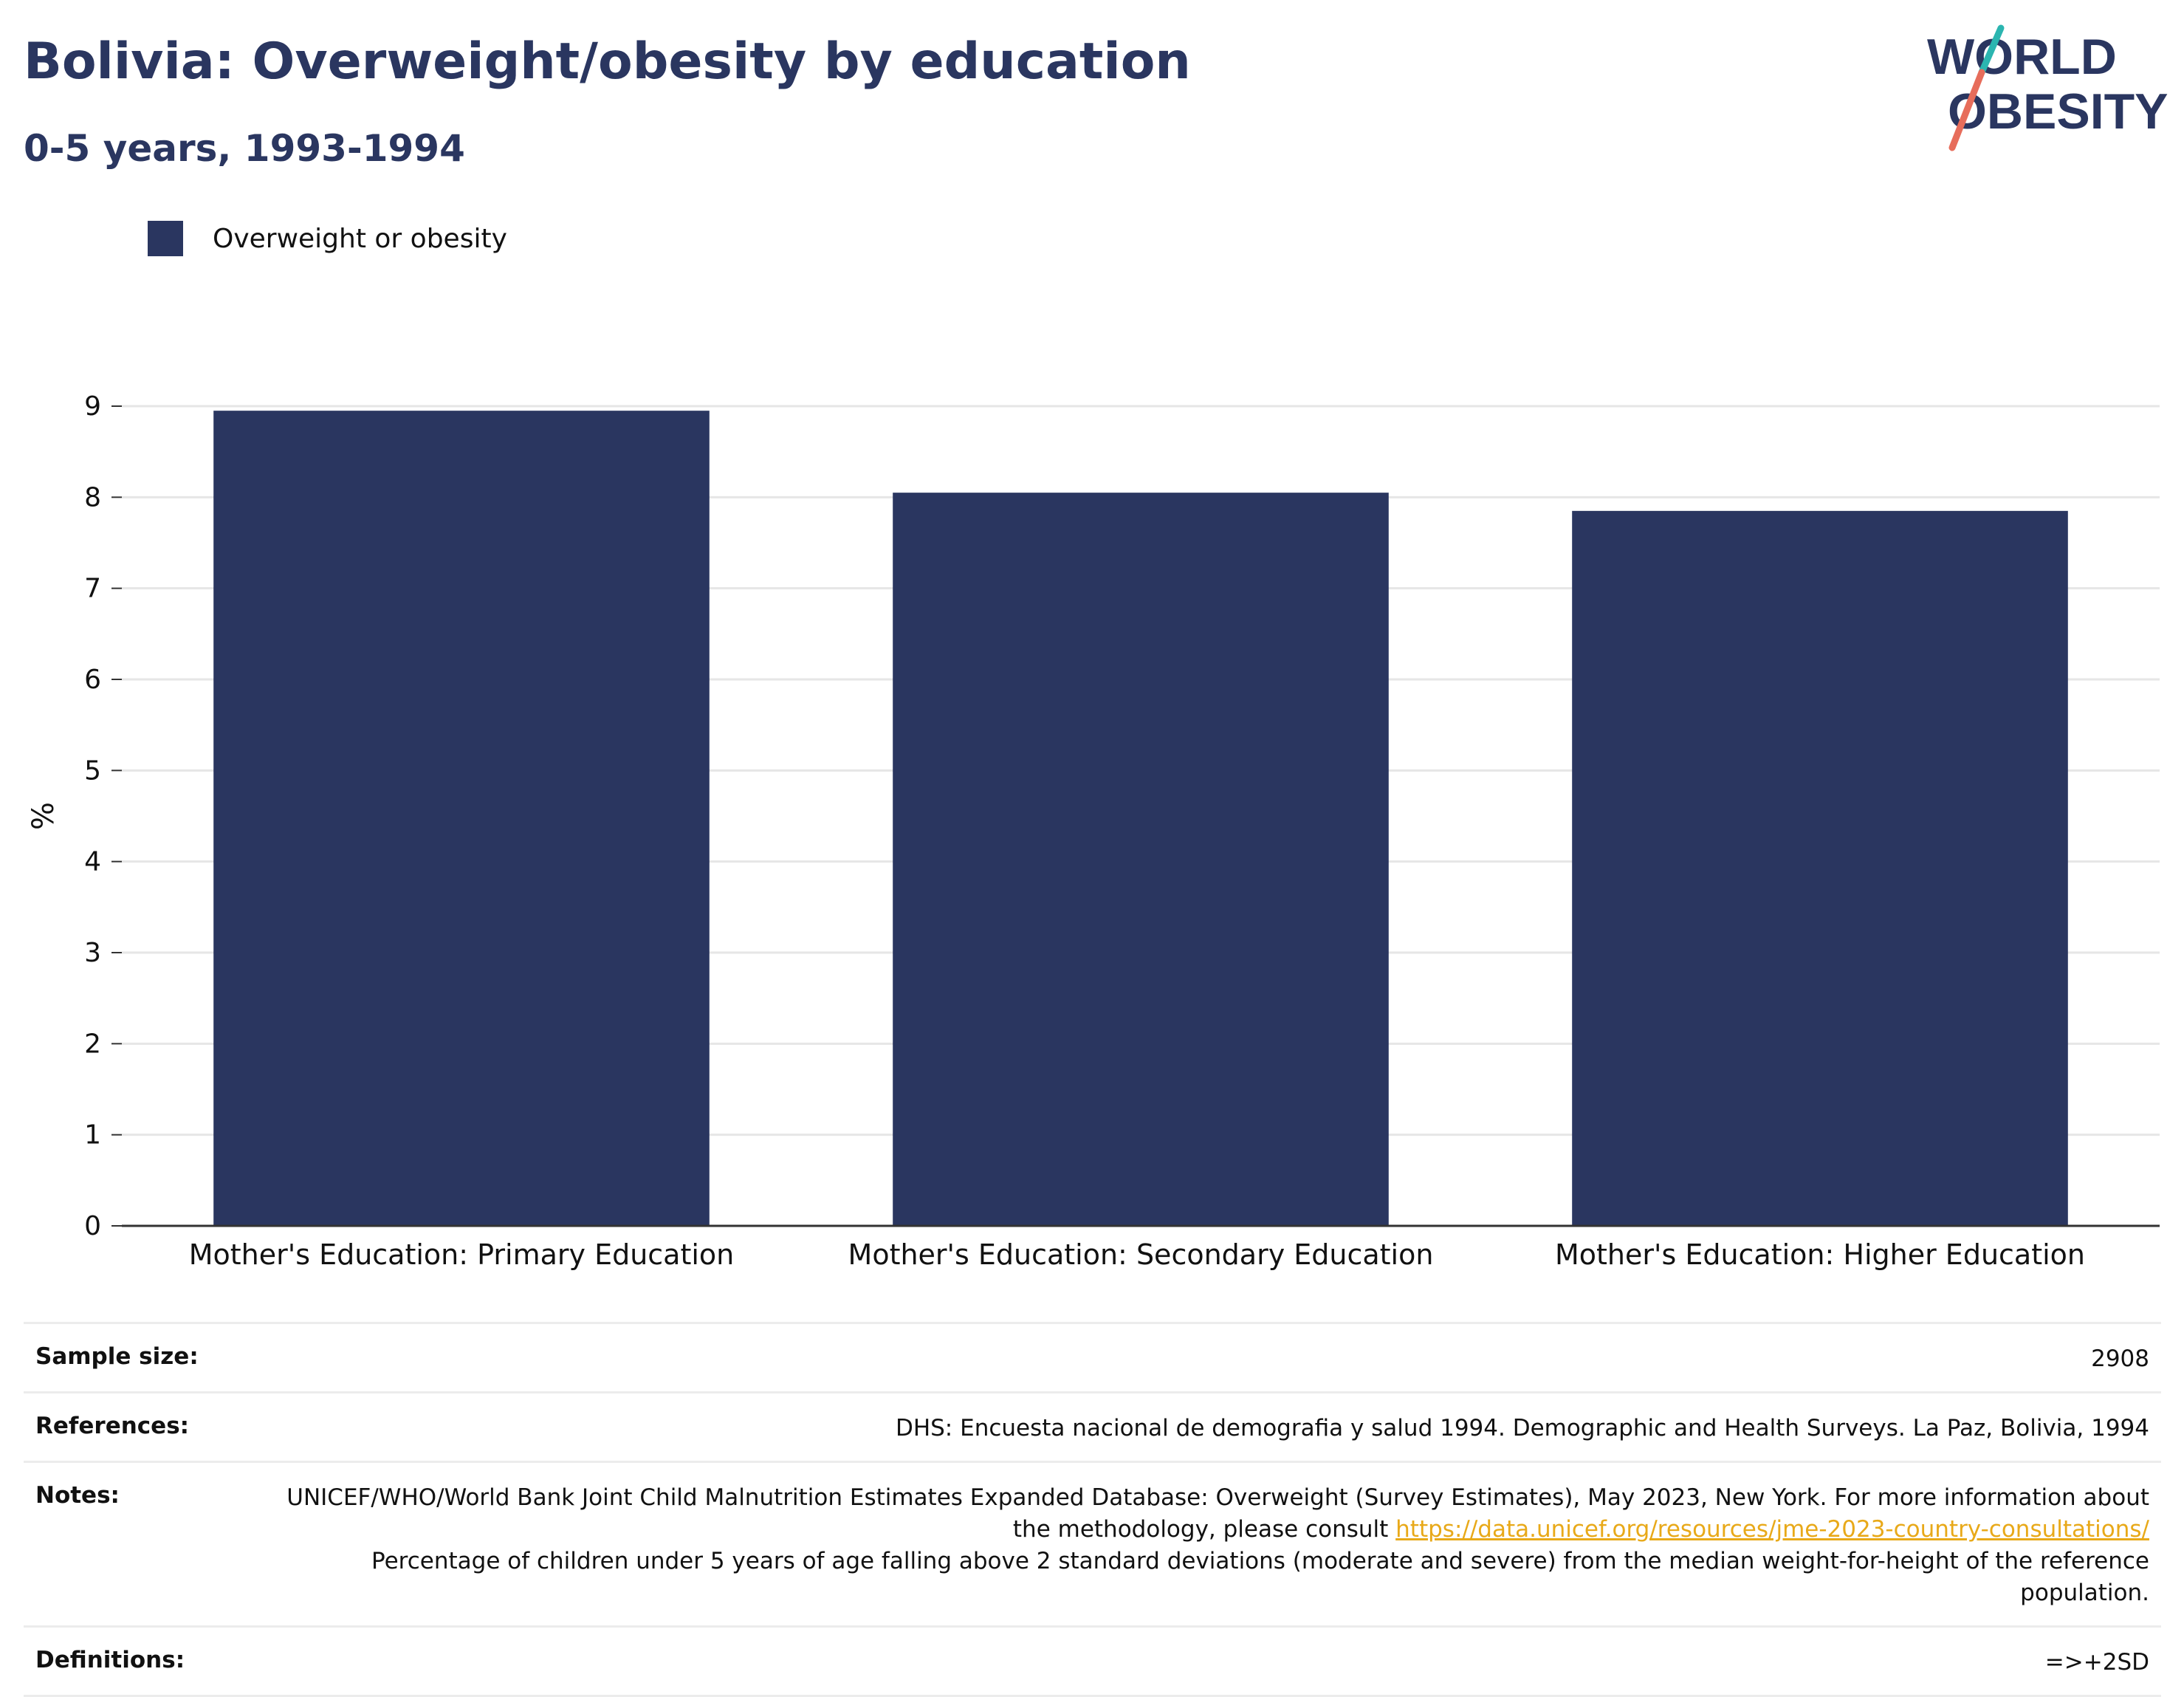  Describe the element at coordinates (1820, 1254) in the screenshot. I see `x-category-label: Mother's Education: Higher Education` at that location.